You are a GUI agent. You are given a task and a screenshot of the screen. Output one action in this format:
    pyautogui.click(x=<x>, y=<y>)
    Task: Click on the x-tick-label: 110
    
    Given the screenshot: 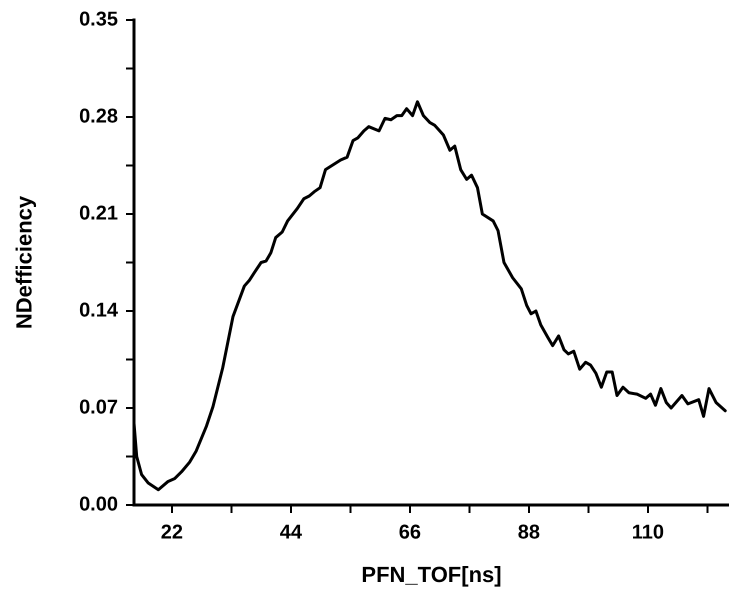 What is the action you would take?
    pyautogui.click(x=648, y=533)
    